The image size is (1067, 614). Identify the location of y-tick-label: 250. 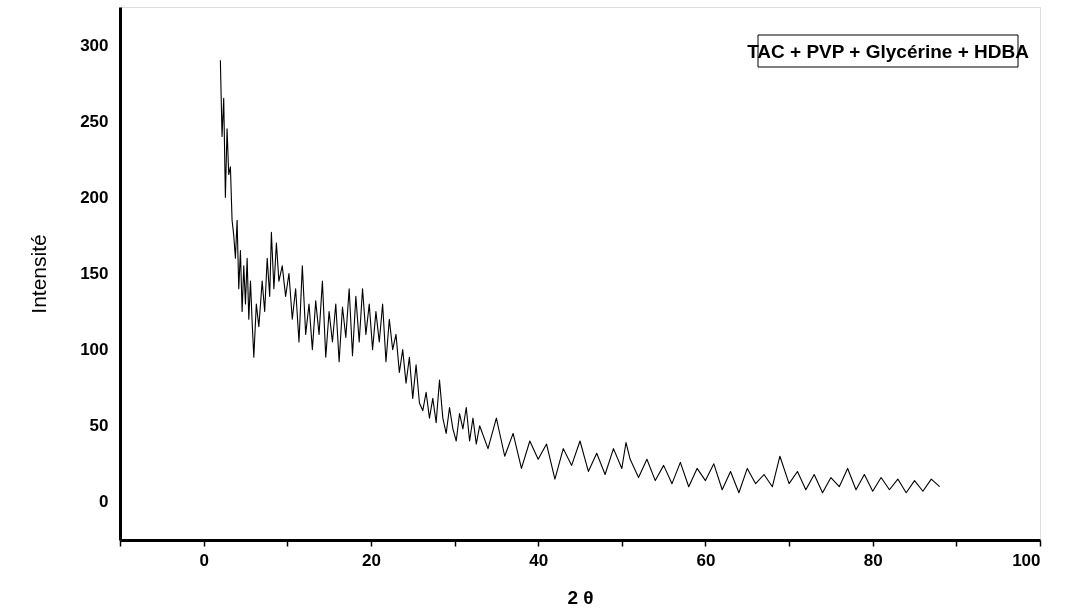
(94, 121).